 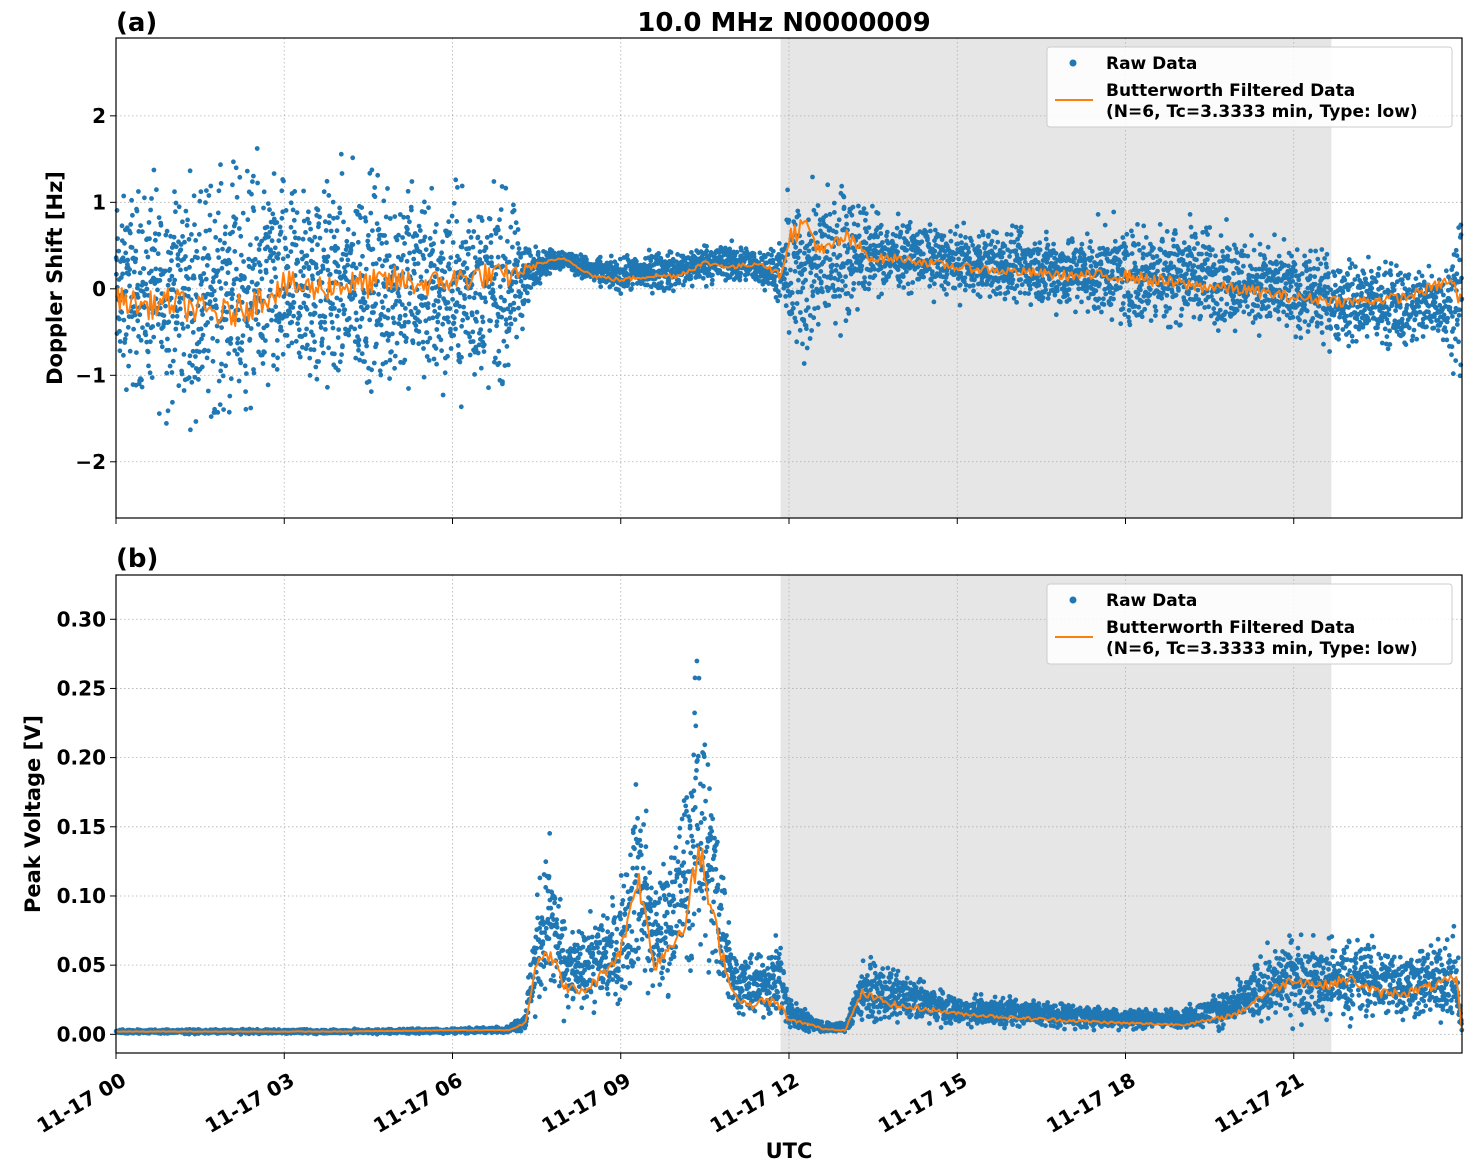 What do you see at coordinates (81, 688) in the screenshot?
I see `y-tick-label: 0.25` at bounding box center [81, 688].